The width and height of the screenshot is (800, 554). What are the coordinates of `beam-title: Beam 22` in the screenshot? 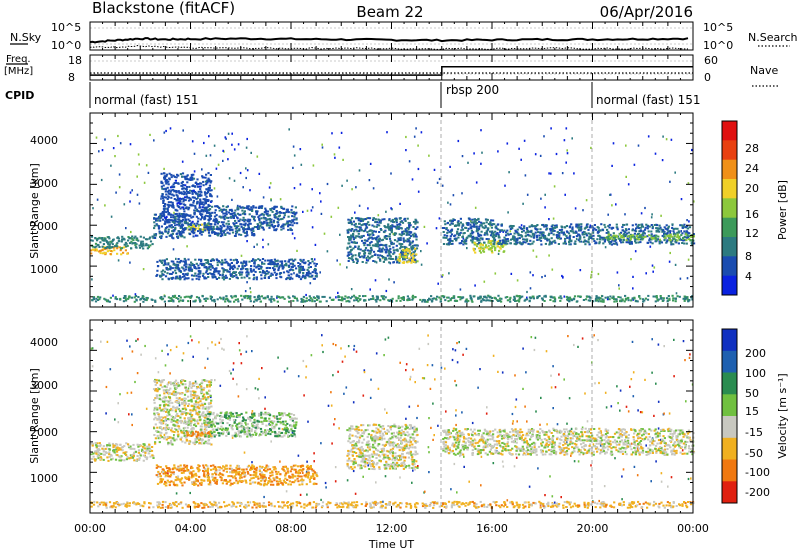 It's located at (389, 12).